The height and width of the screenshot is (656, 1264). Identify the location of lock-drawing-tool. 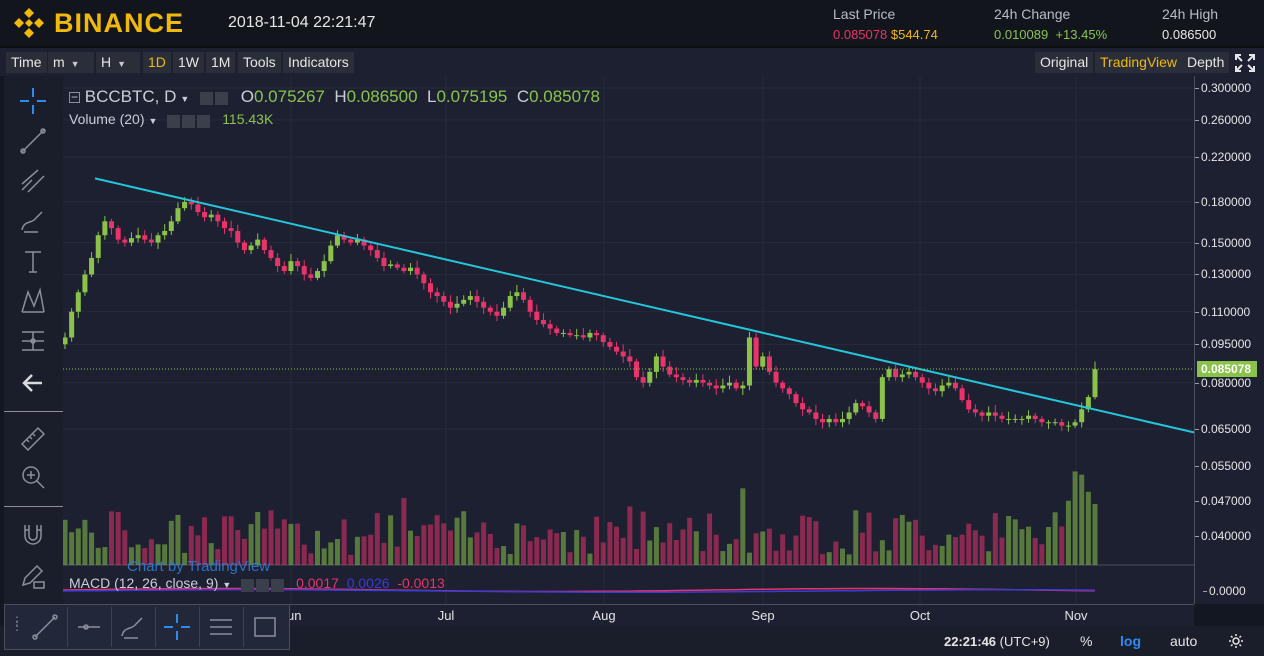
(33, 575).